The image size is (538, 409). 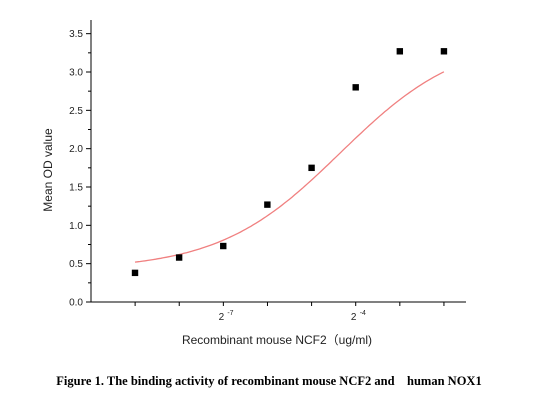 I want to click on y-tick-label: 0.0, so click(x=76, y=303).